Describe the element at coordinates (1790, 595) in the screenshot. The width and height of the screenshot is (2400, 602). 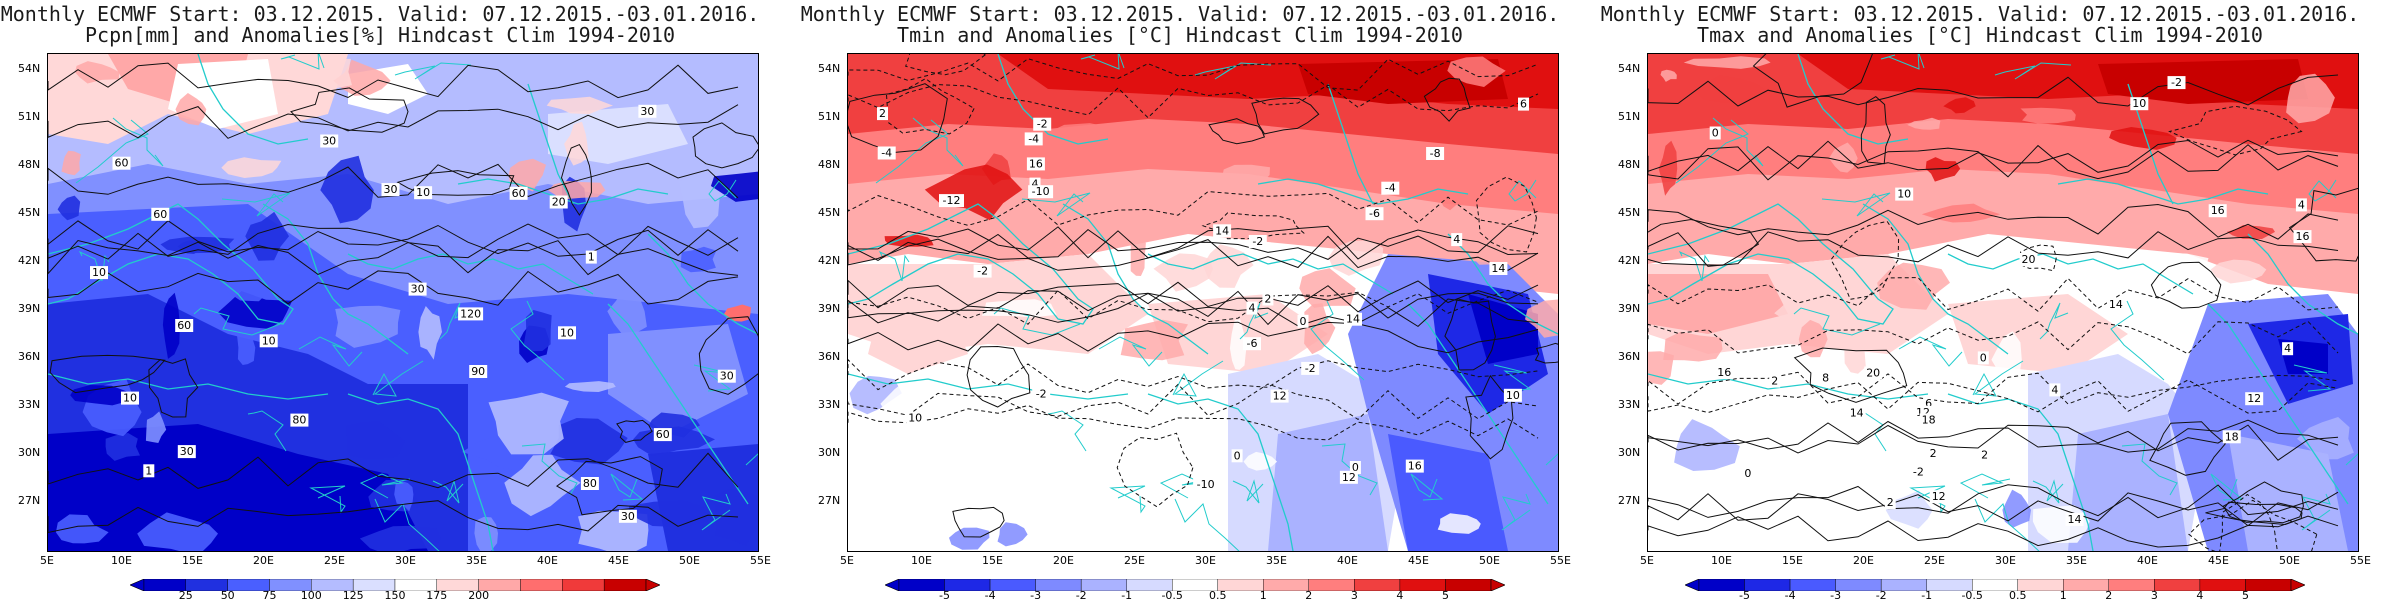
I see `colorbar-tick-label: -4` at that location.